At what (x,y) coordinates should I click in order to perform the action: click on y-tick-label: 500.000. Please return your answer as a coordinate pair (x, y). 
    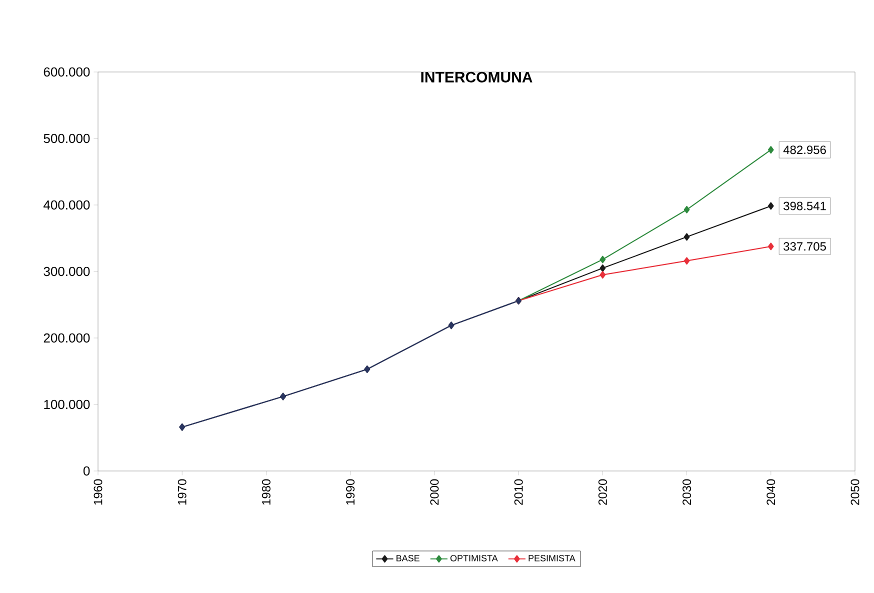
    Looking at the image, I should click on (67, 139).